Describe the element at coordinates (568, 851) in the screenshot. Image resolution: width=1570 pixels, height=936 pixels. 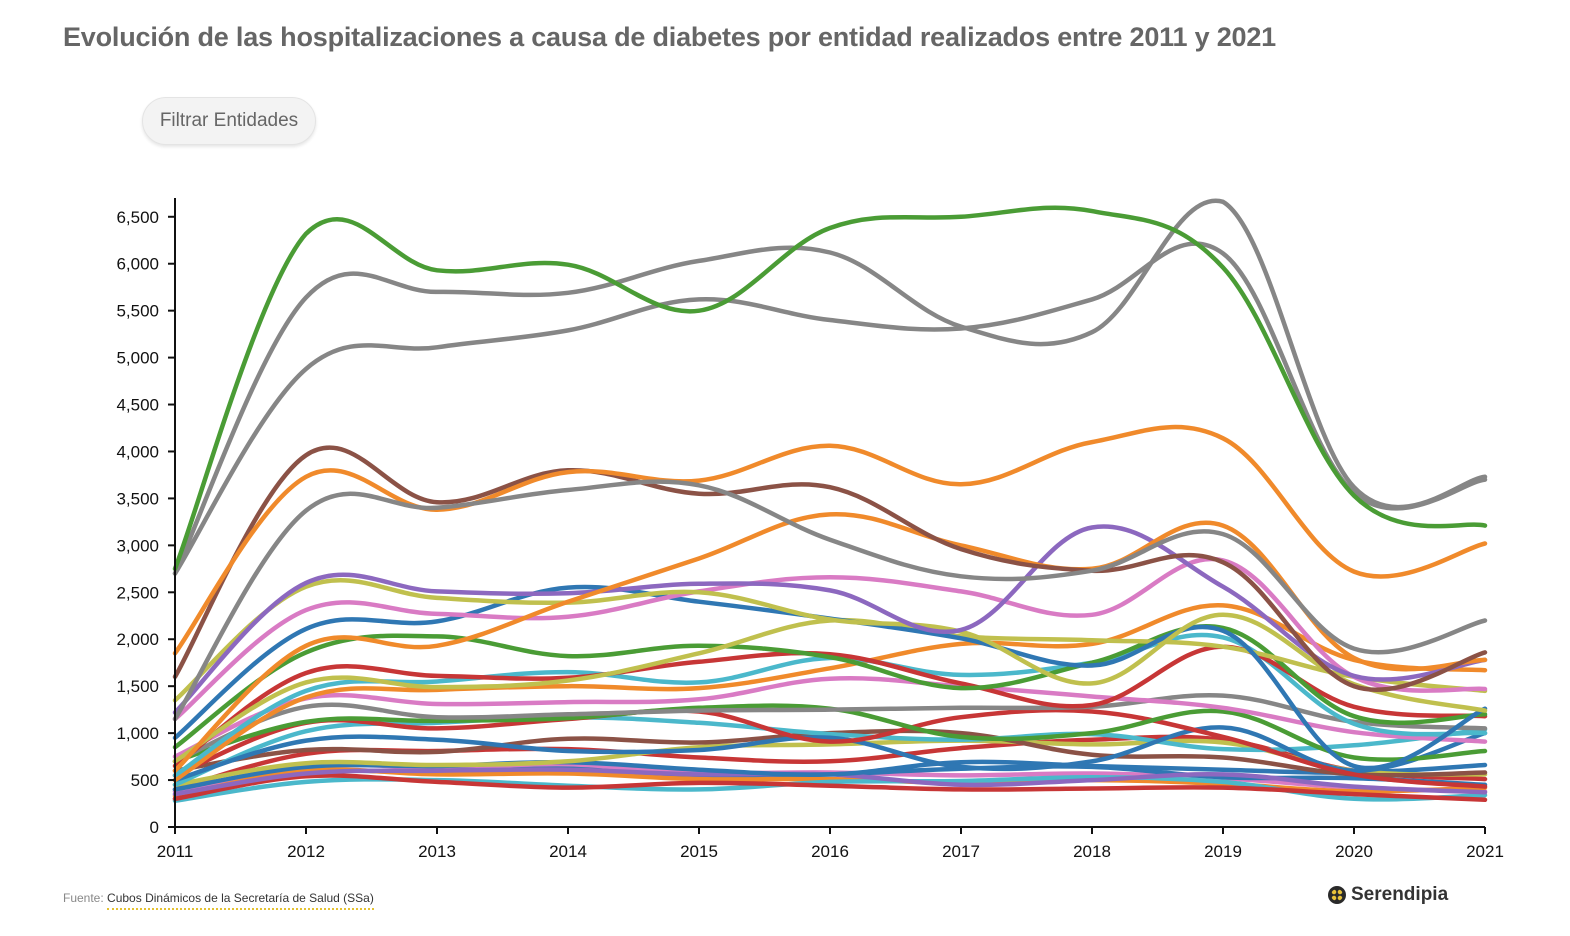
I see `x-tick-label: 2014` at that location.